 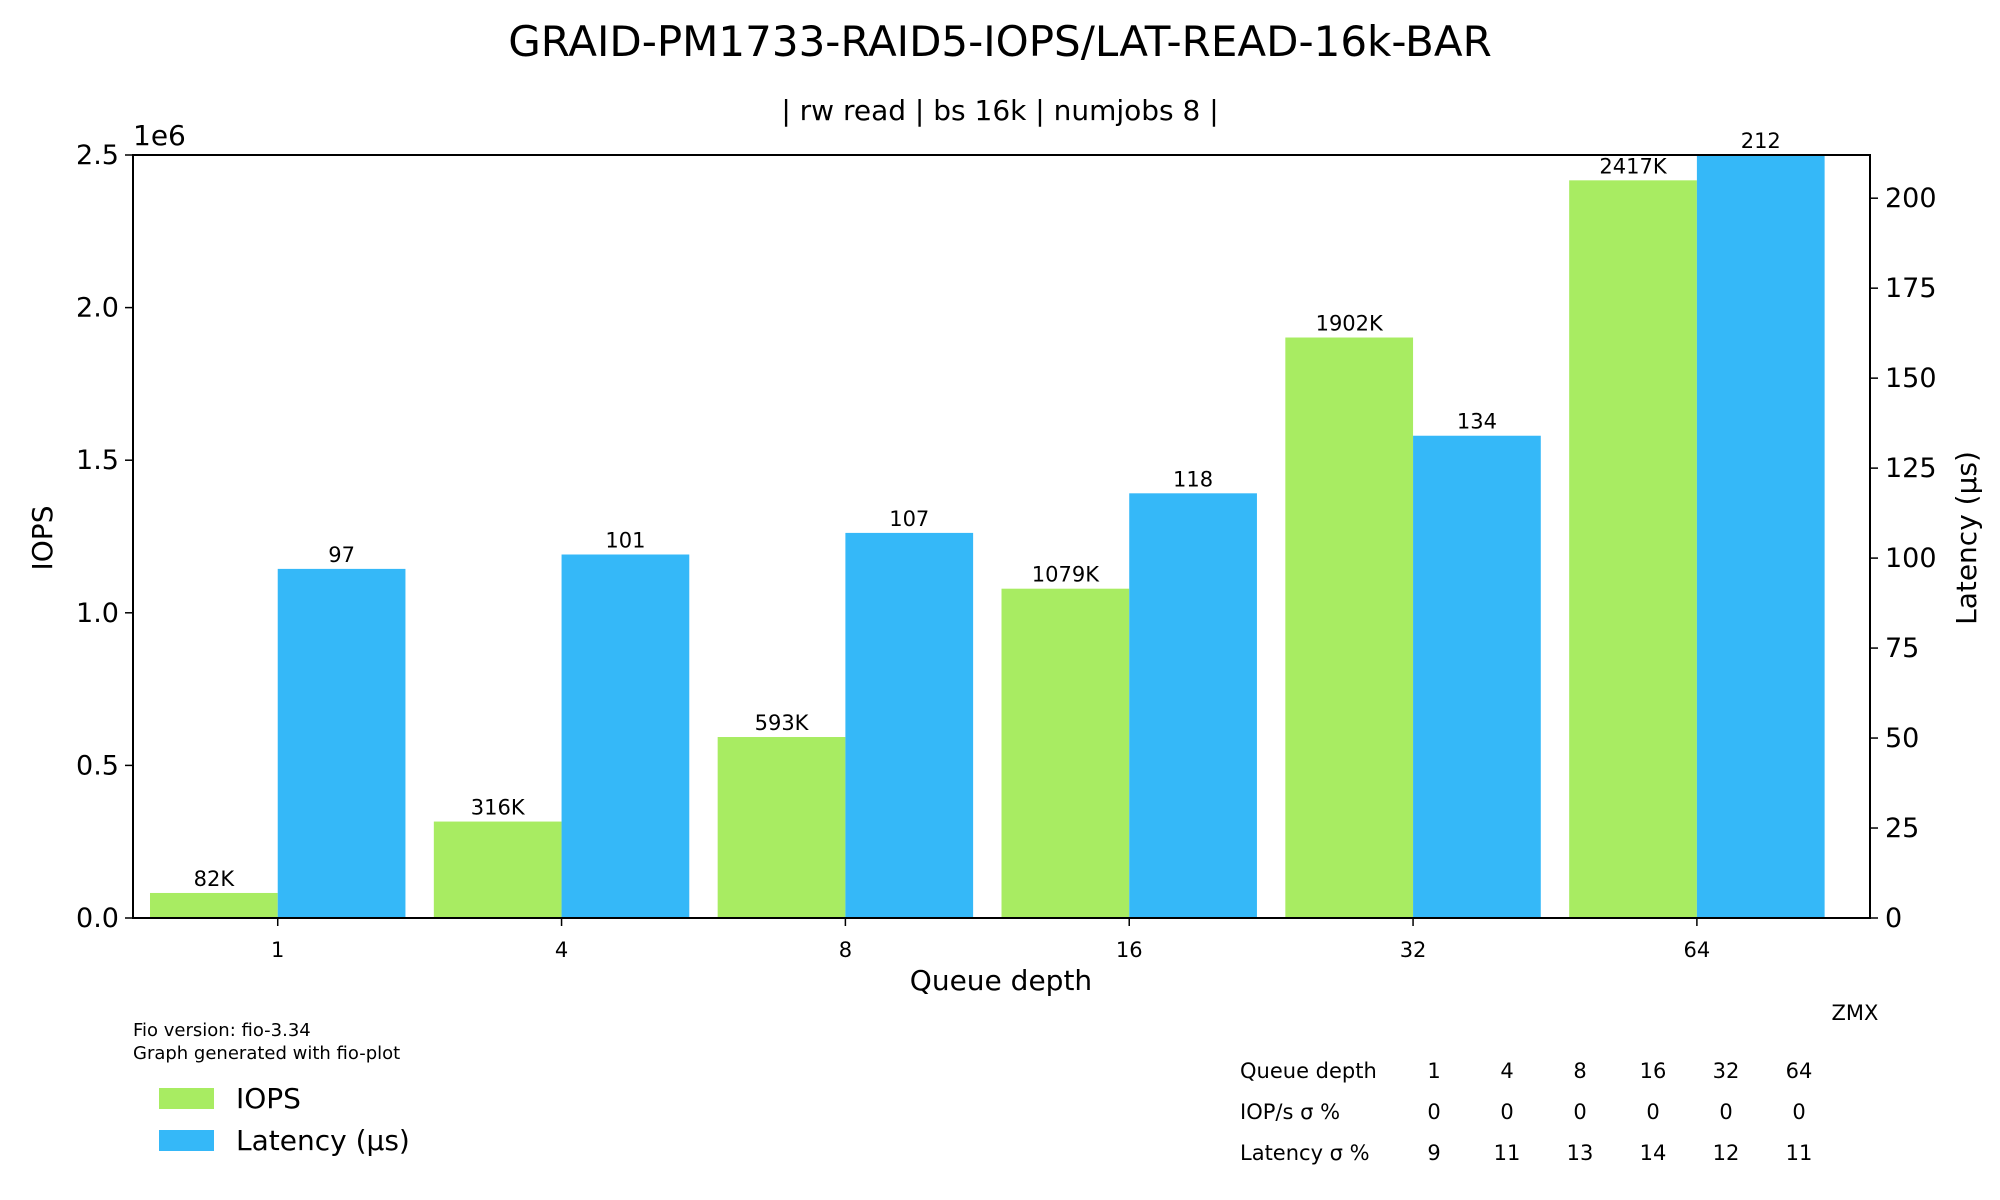 What do you see at coordinates (341, 555) in the screenshot?
I see `latency-value-label-1: 97` at bounding box center [341, 555].